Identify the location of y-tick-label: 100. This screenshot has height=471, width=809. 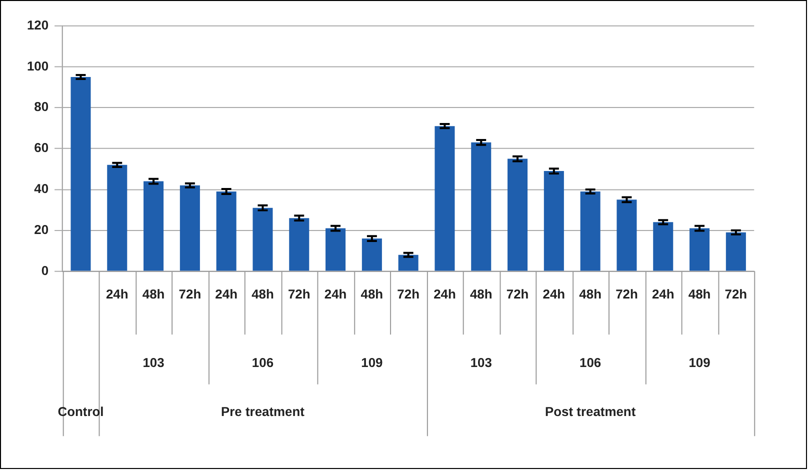
(37, 66).